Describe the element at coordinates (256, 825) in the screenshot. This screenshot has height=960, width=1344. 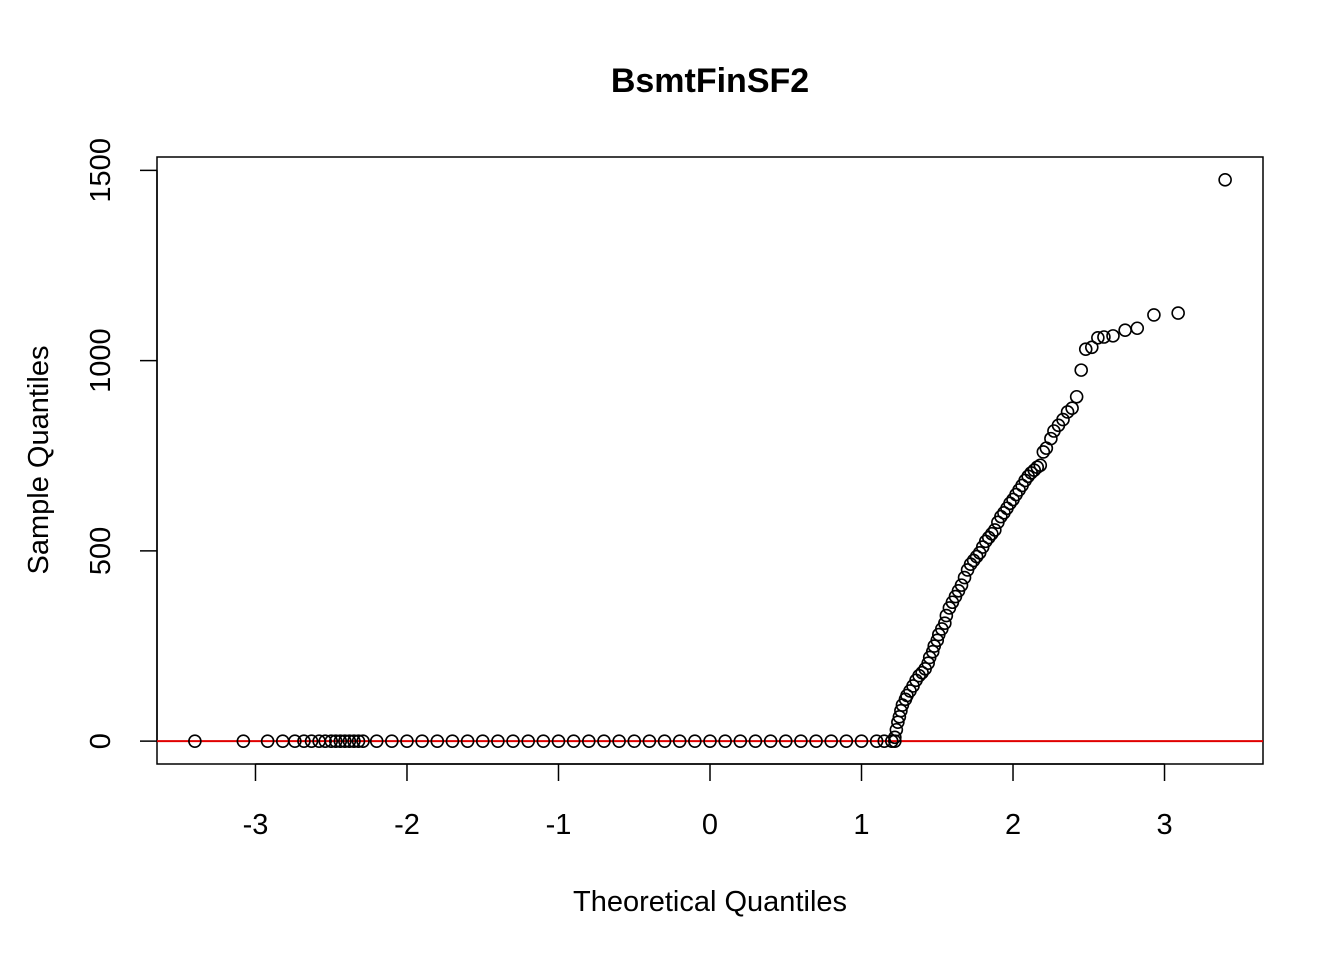
I see `x-tick-label: -3` at that location.